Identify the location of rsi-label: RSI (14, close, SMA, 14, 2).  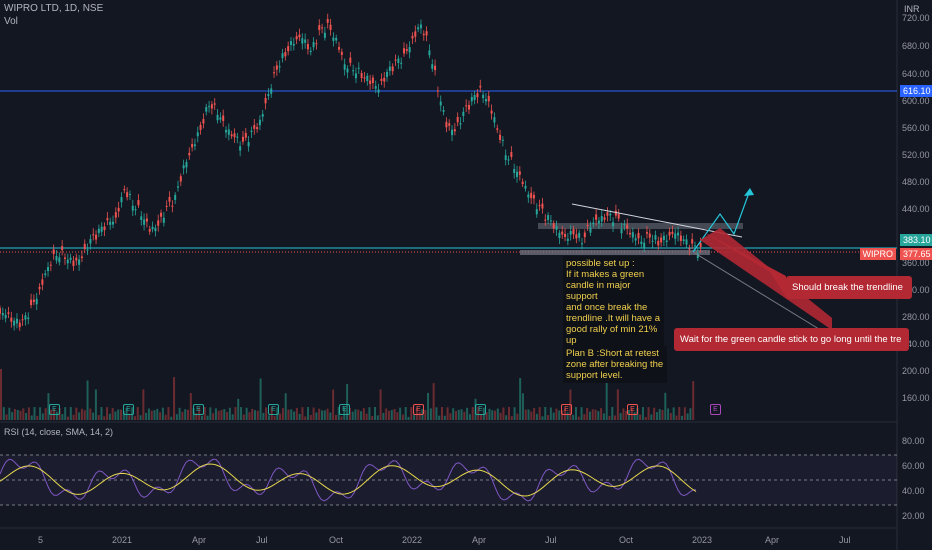
(59, 432).